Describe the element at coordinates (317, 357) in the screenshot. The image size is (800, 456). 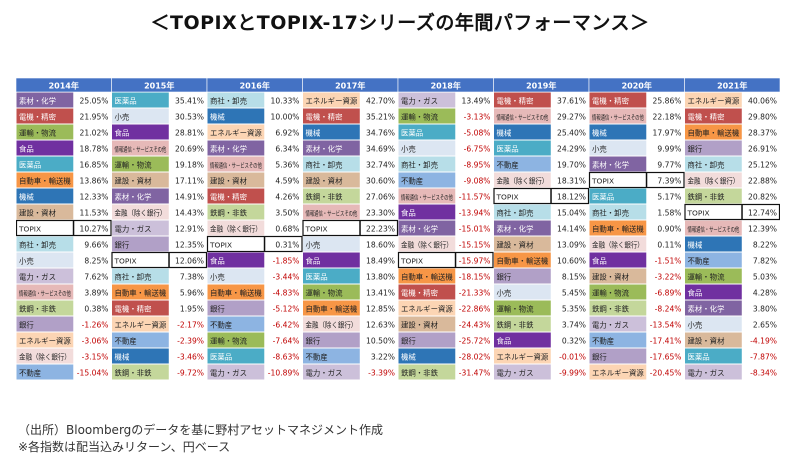
I see `sector-name-label: 不動産` at that location.